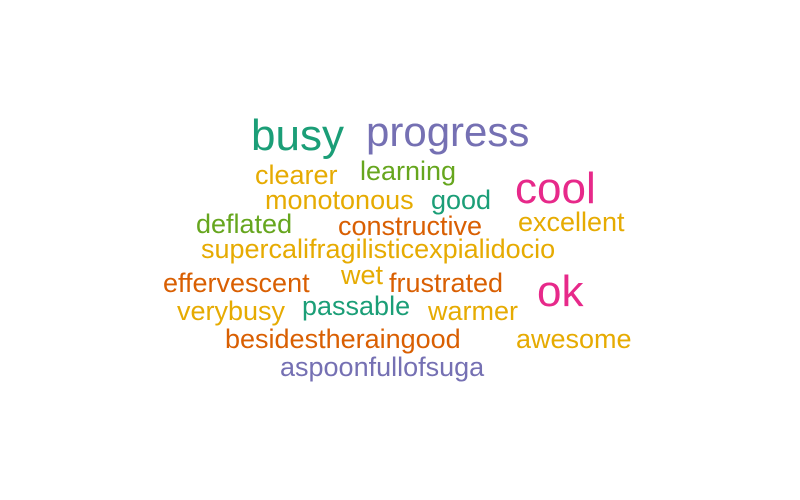 Image resolution: width=800 pixels, height=500 pixels. I want to click on word-ok: ok, so click(560, 291).